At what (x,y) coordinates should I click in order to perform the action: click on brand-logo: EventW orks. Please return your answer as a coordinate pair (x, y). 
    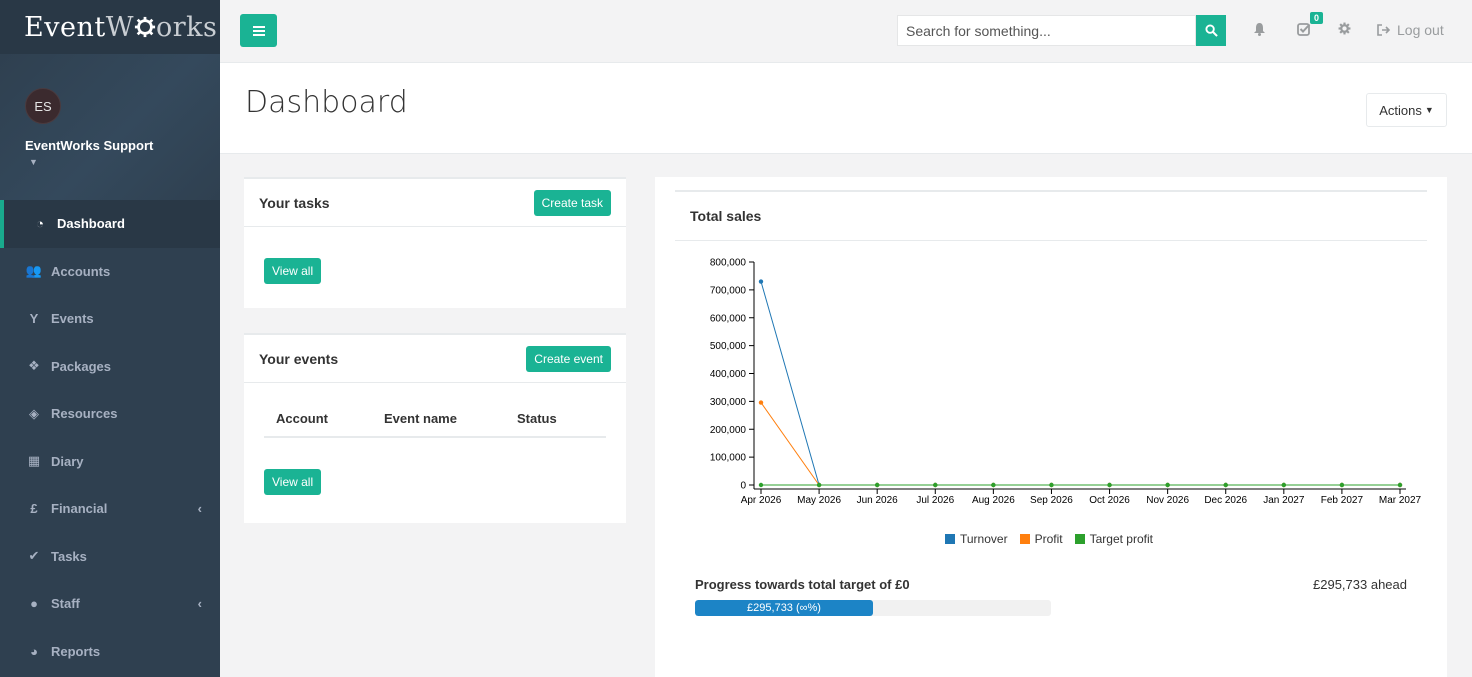
    Looking at the image, I should click on (120, 27).